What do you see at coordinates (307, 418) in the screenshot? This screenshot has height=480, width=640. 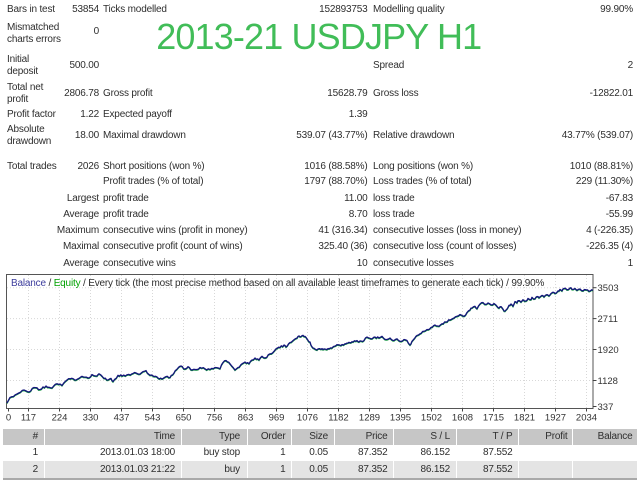 I see `svg-text: 1076` at bounding box center [307, 418].